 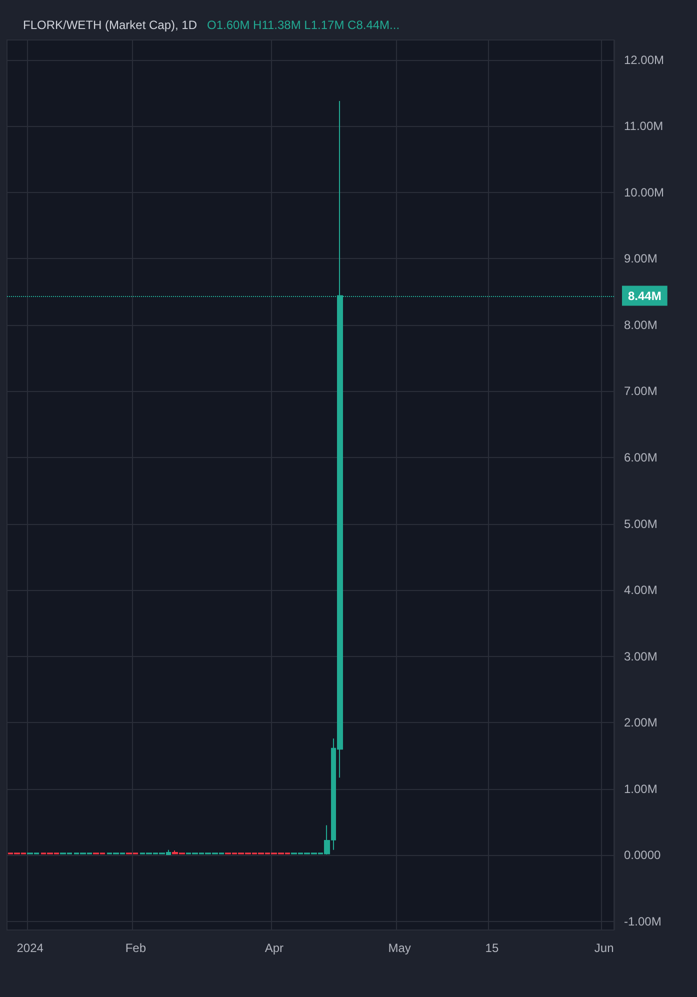 I want to click on y-tick-label: 4.00M, so click(x=641, y=590).